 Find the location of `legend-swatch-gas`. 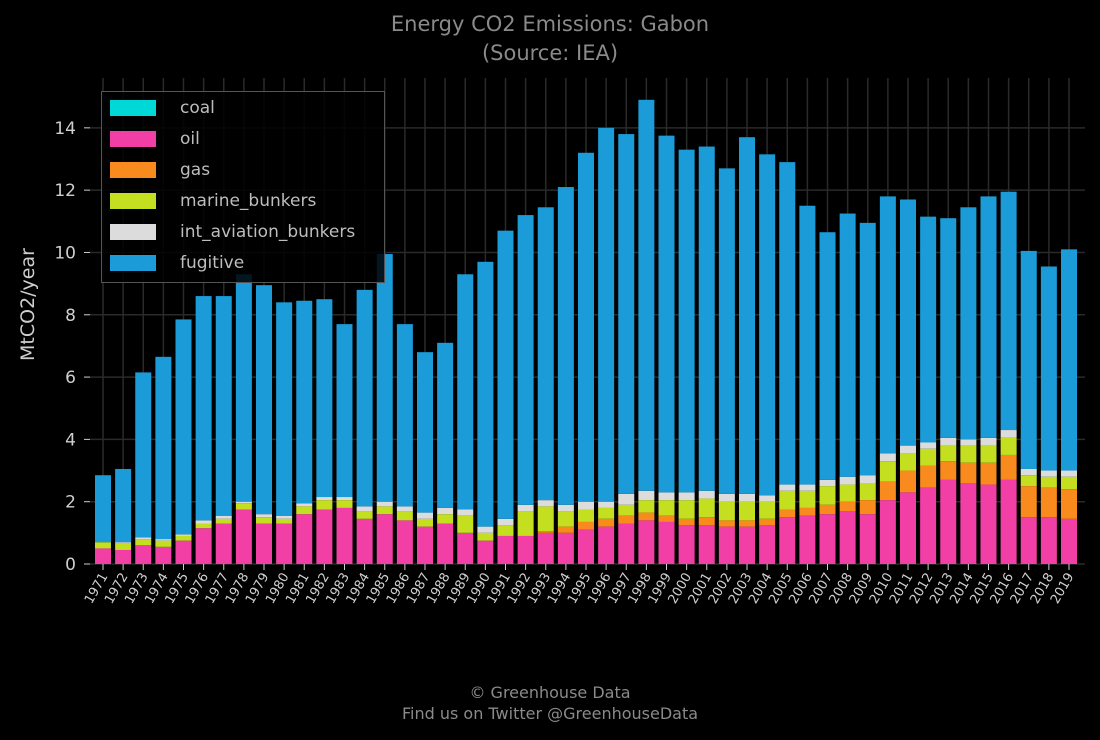

legend-swatch-gas is located at coordinates (133, 170).